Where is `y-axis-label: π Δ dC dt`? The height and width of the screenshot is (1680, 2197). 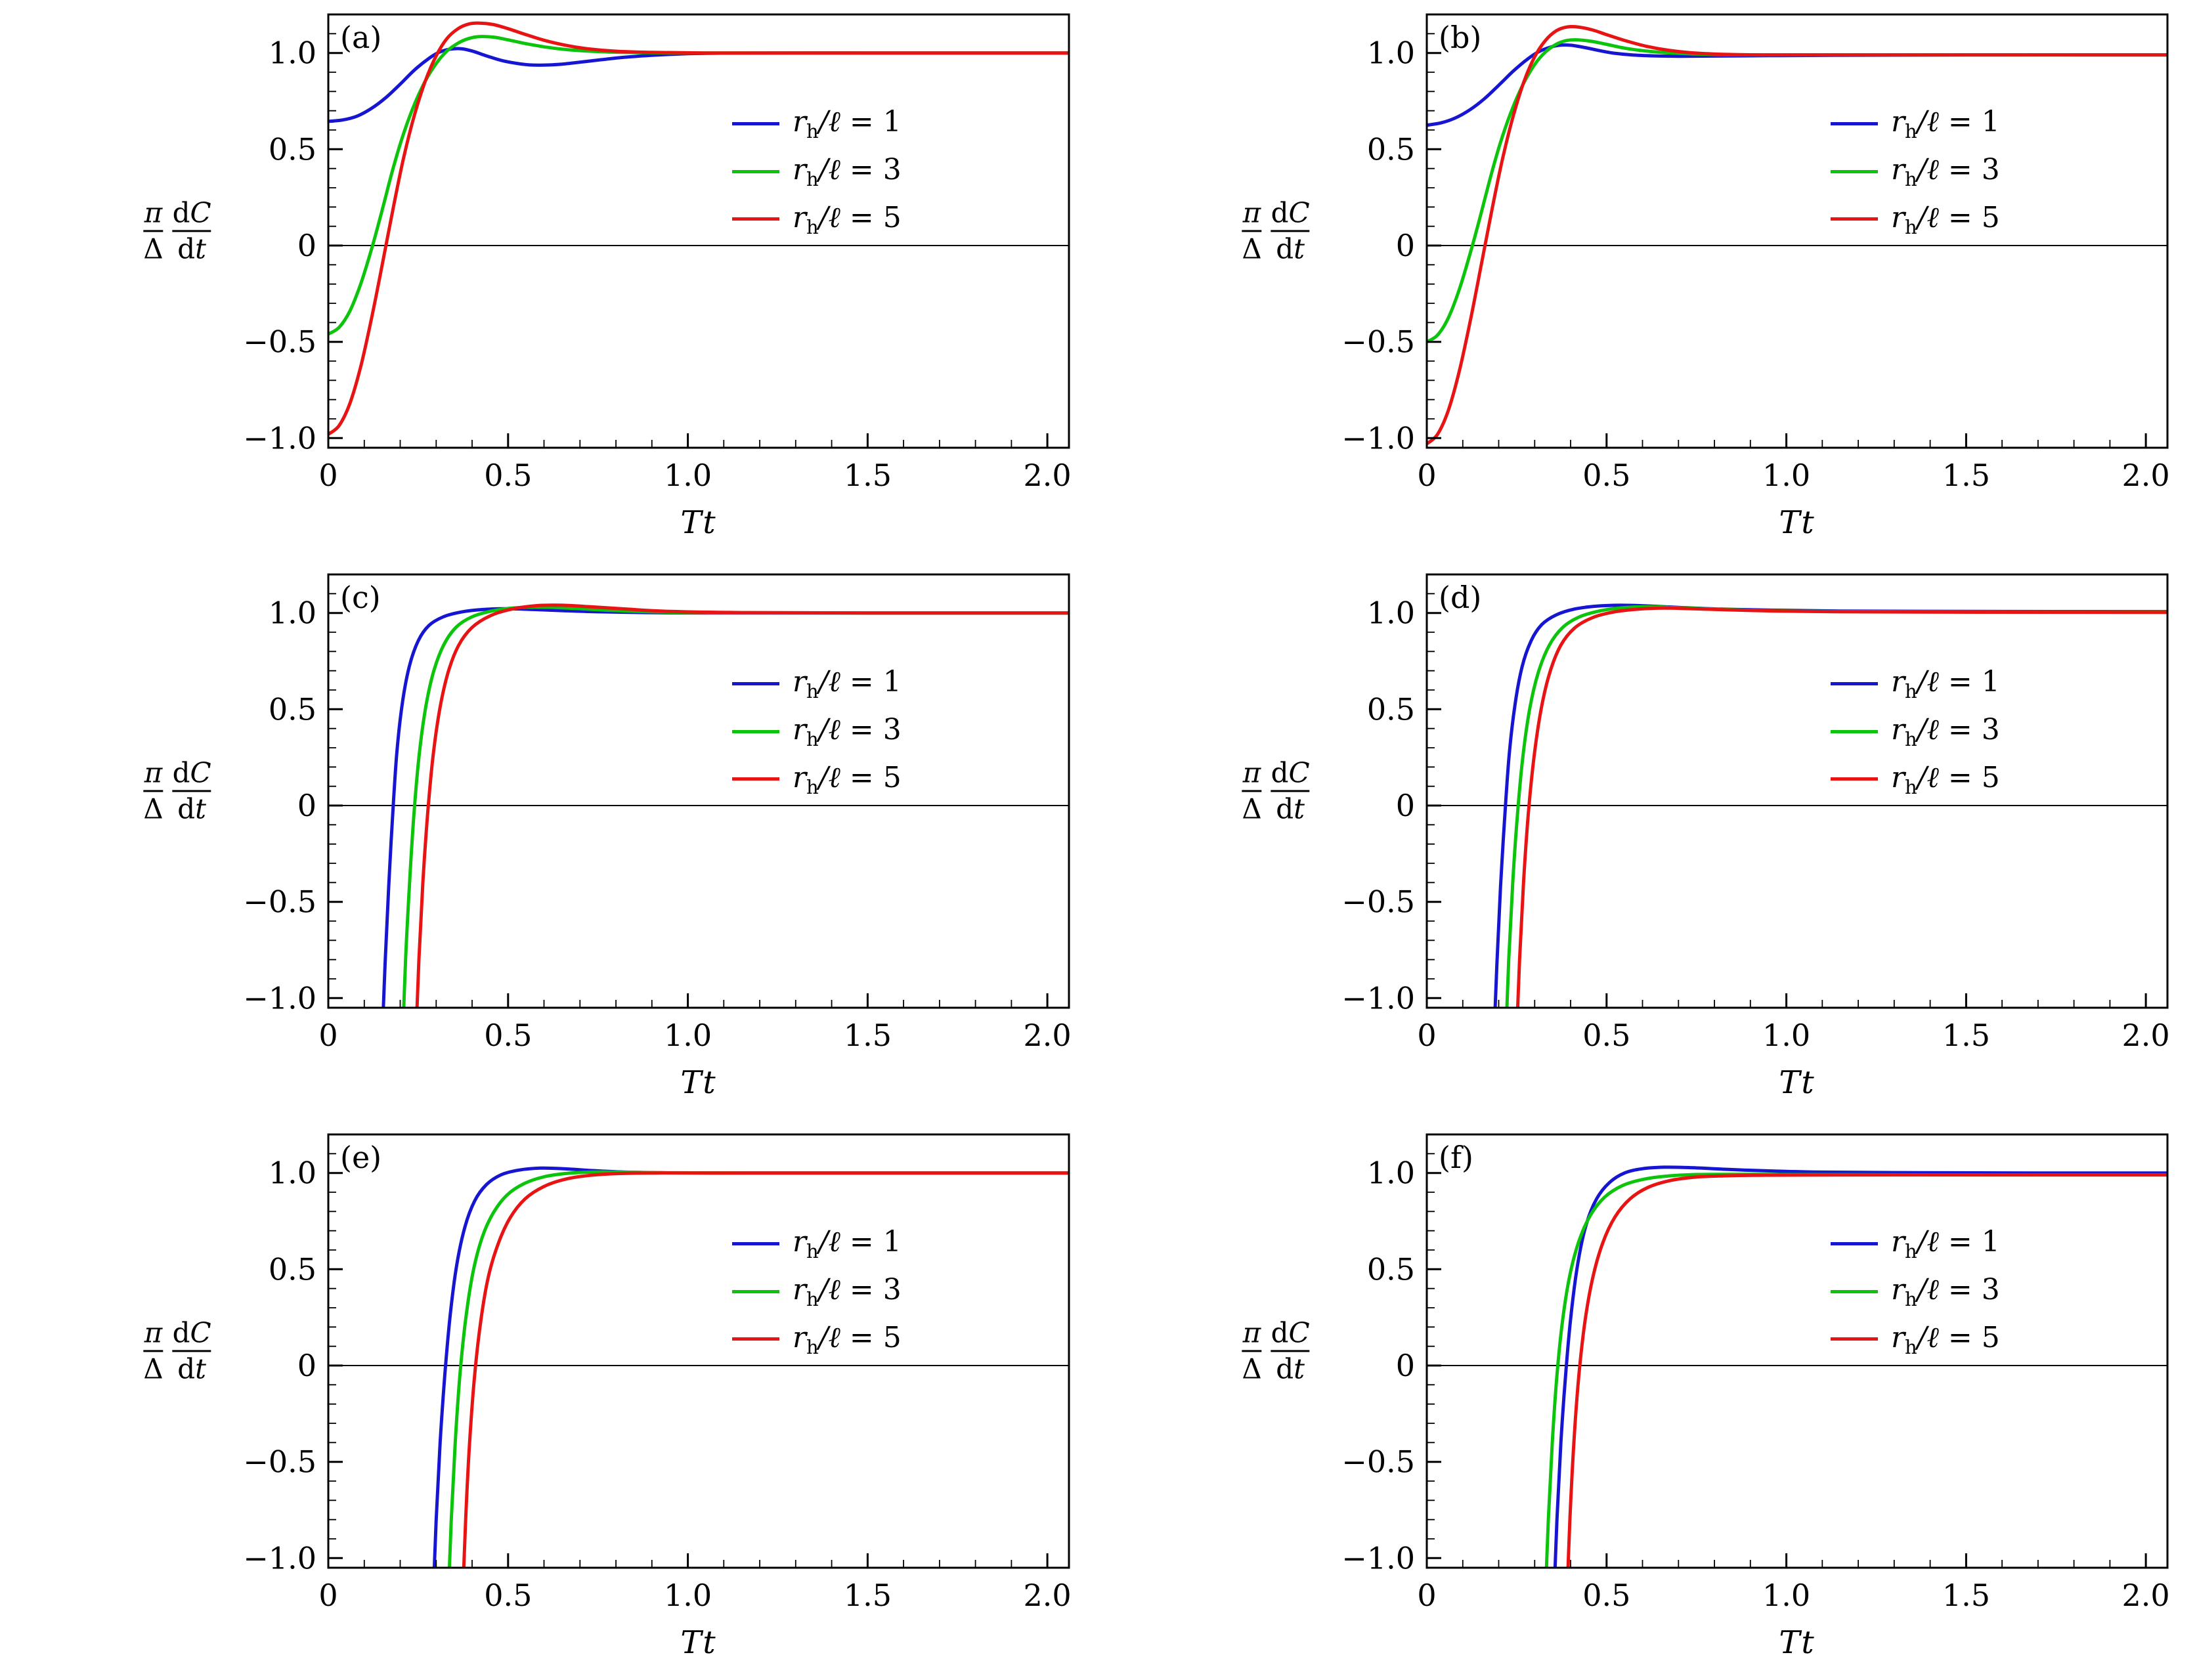
y-axis-label: π Δ dC dt is located at coordinates (1276, 230).